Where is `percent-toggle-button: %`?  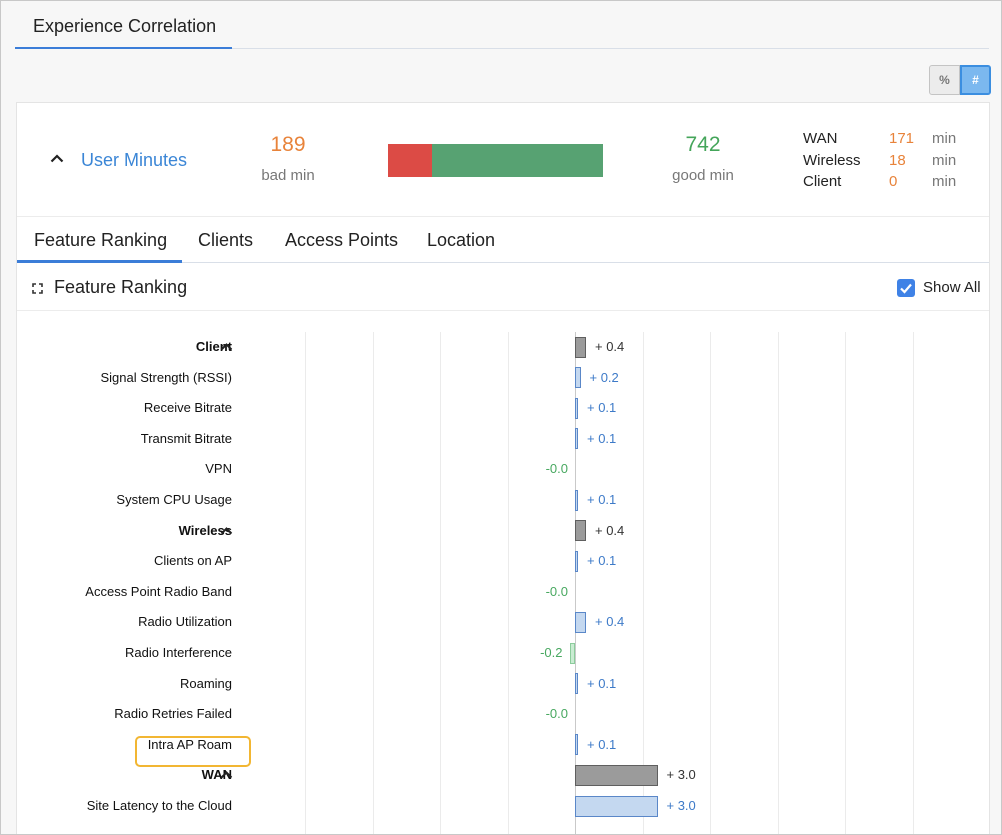
percent-toggle-button: % is located at coordinates (944, 80).